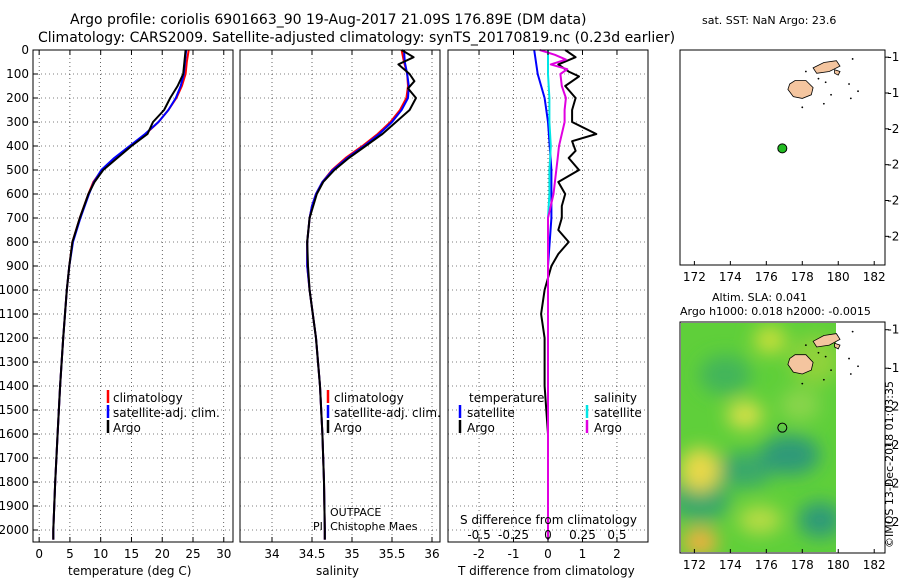 Image resolution: width=900 pixels, height=580 pixels. What do you see at coordinates (355, 512) in the screenshot?
I see `cruise-annotation: OUTPACE` at bounding box center [355, 512].